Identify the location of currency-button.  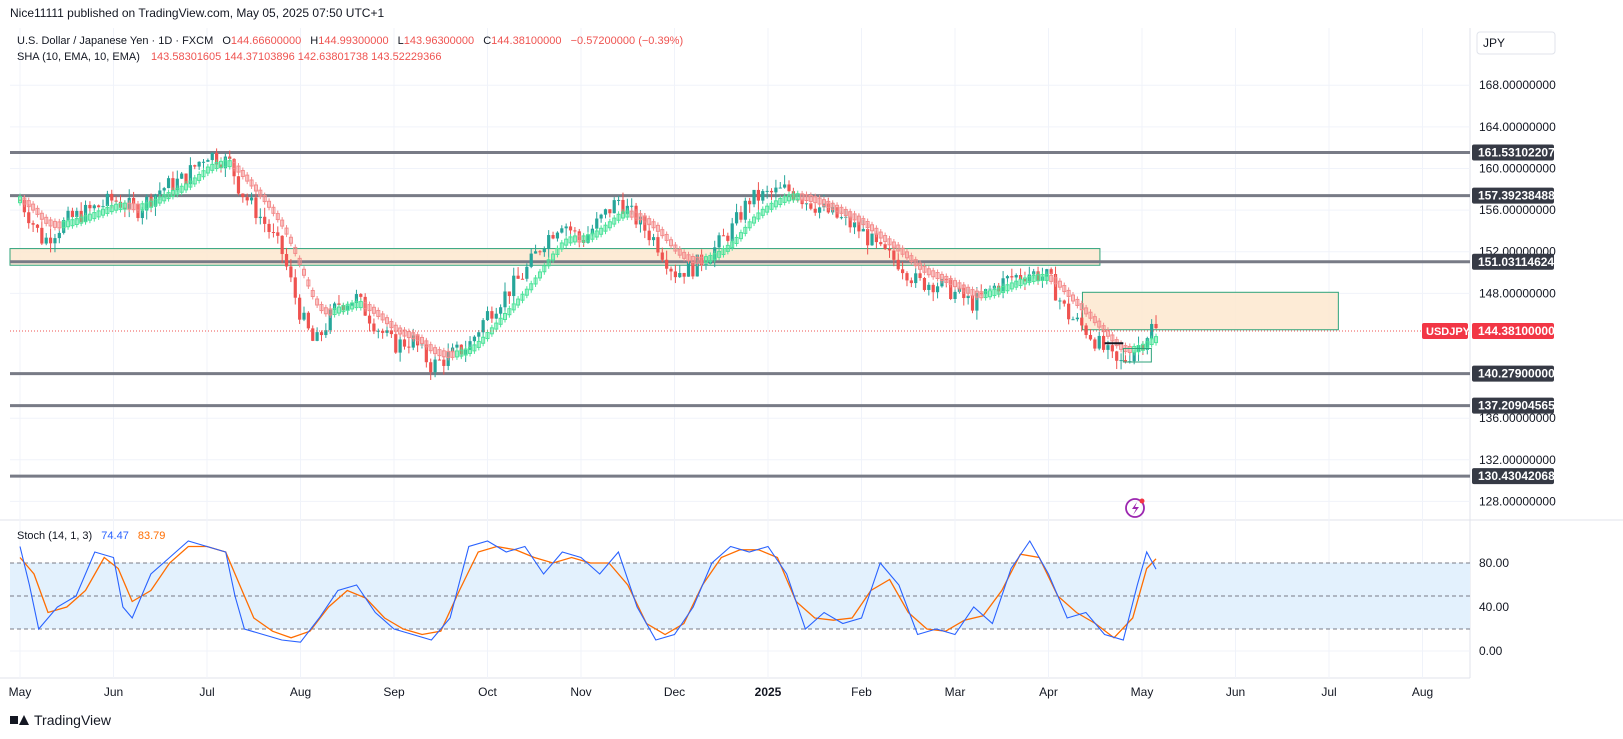
(1516, 43).